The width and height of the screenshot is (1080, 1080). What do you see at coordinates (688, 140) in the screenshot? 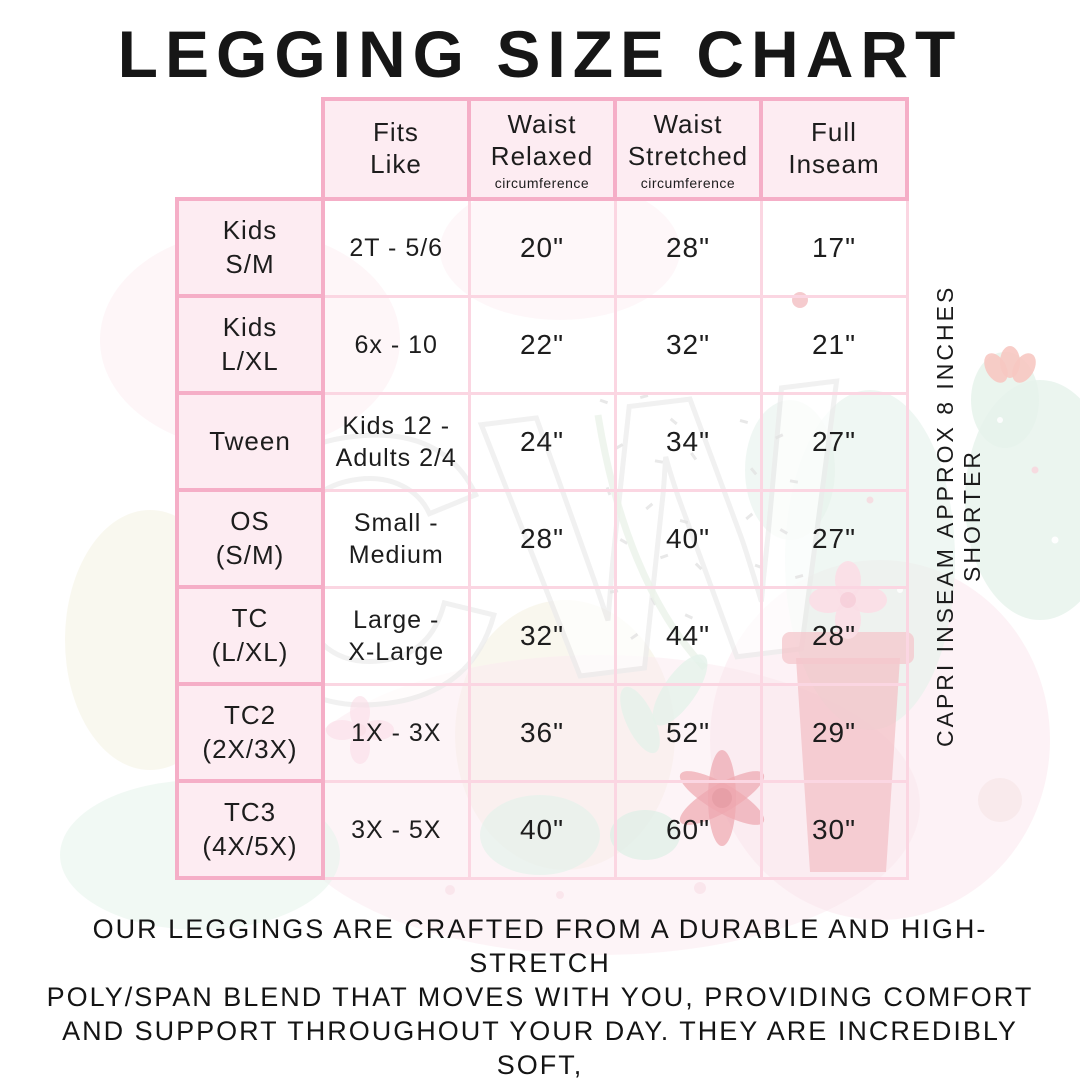
I see `col-header-label: Waist Stretched` at bounding box center [688, 140].